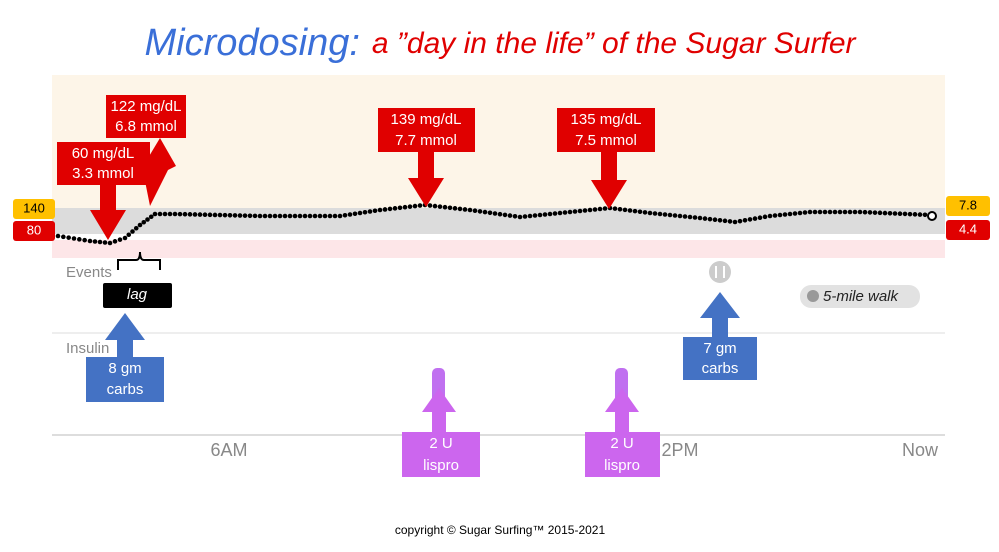 The height and width of the screenshot is (552, 999). What do you see at coordinates (622, 410) in the screenshot?
I see `insulin-arrow` at bounding box center [622, 410].